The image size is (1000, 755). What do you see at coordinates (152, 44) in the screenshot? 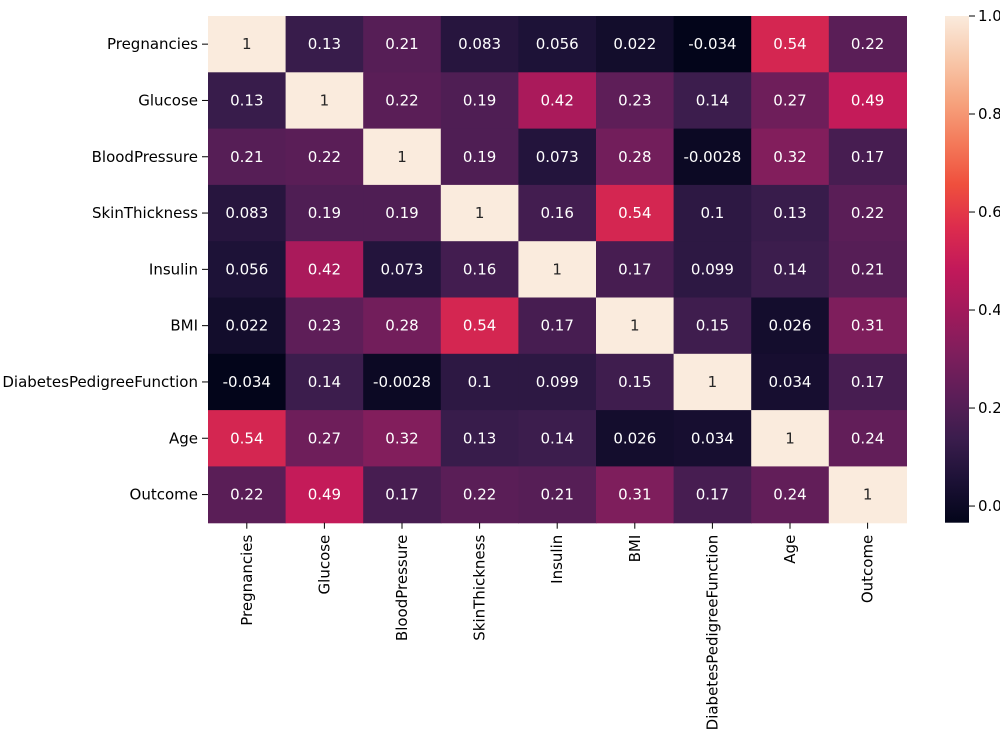
I see `y-tick-label: Pregnancies` at bounding box center [152, 44].